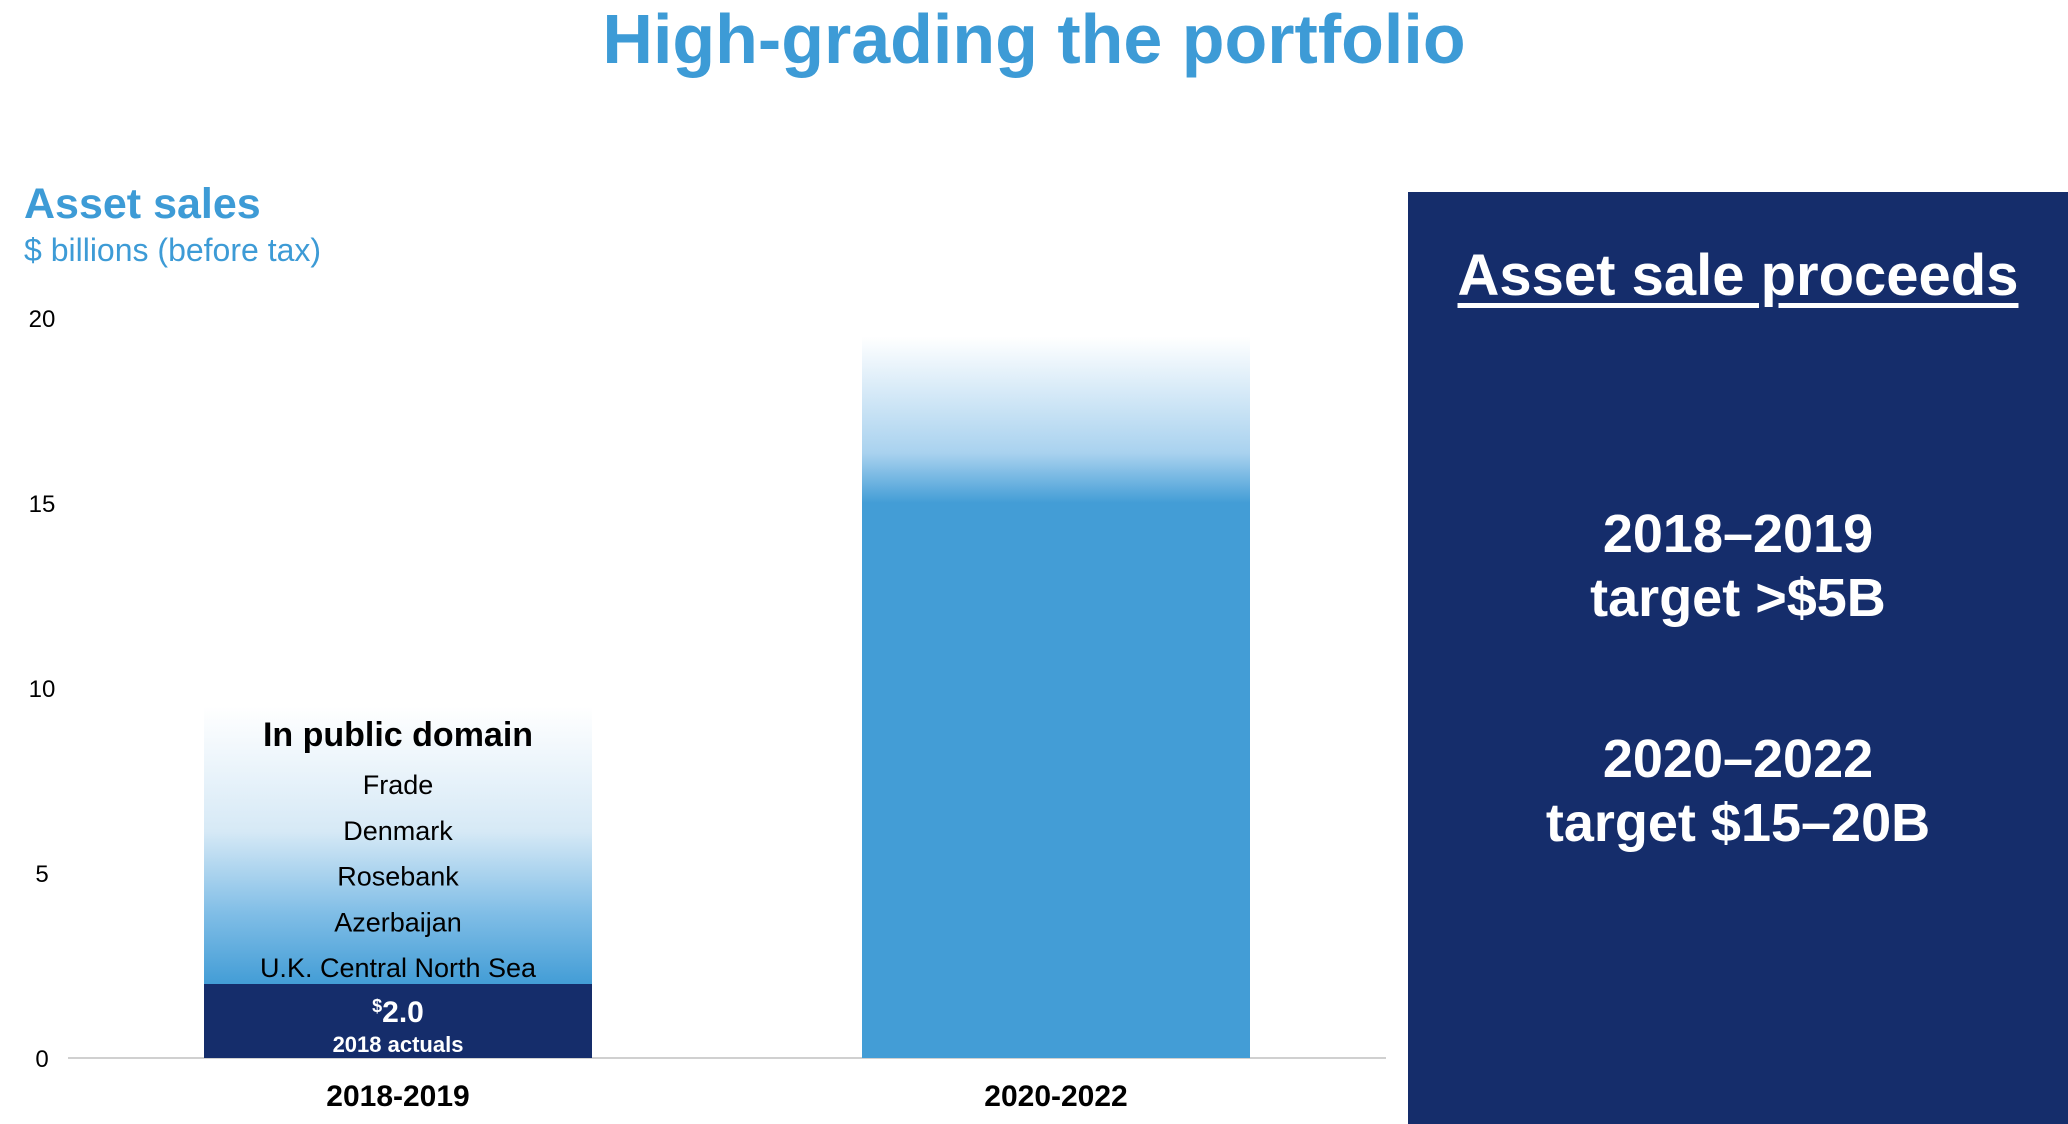  I want to click on target-value-1: target >$5B, so click(1738, 598).